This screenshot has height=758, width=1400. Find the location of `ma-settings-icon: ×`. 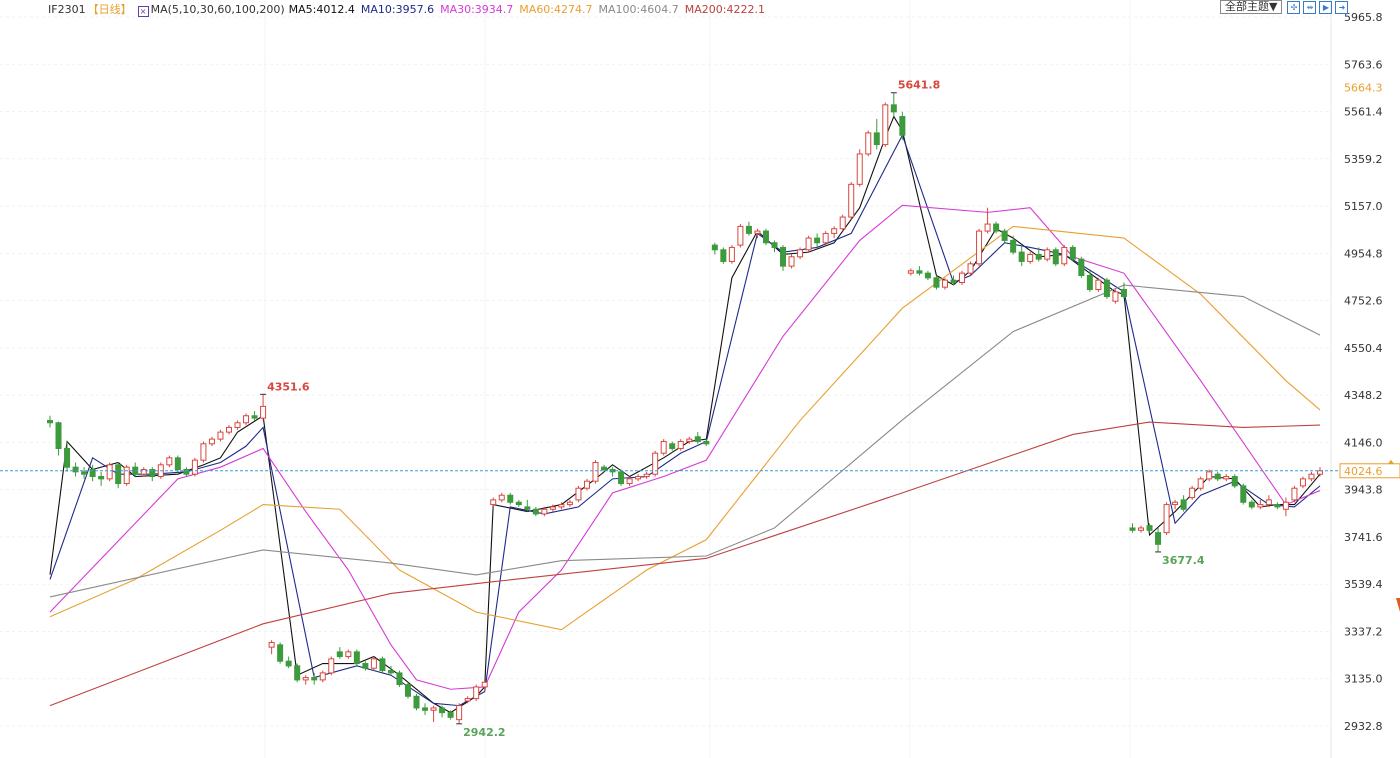

ma-settings-icon: × is located at coordinates (143, 11).